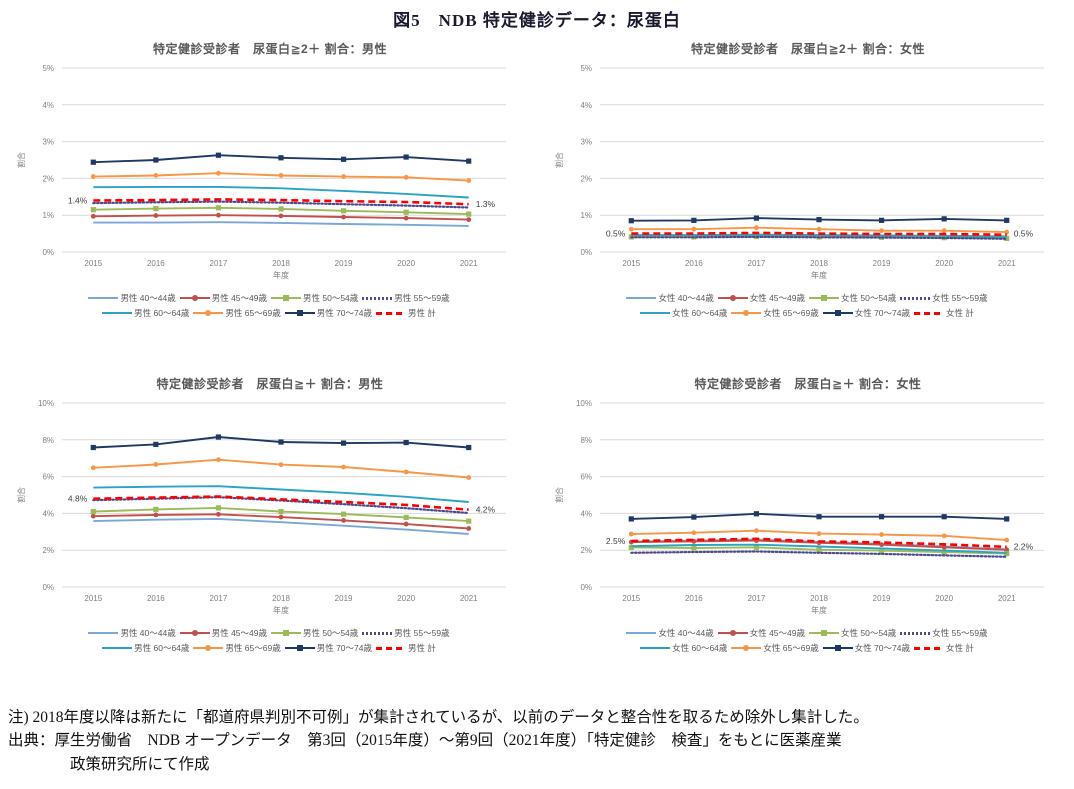 The image size is (1074, 789). What do you see at coordinates (48, 440) in the screenshot?
I see `y-axis-tick-label: 8%` at bounding box center [48, 440].